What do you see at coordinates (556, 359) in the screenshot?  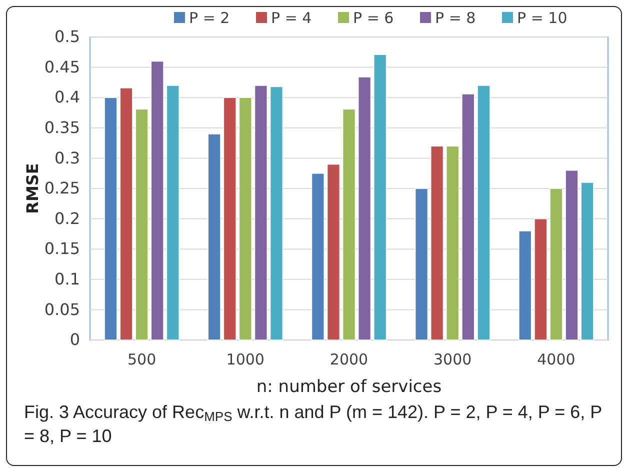 I see `x-tick-label: 4000` at bounding box center [556, 359].